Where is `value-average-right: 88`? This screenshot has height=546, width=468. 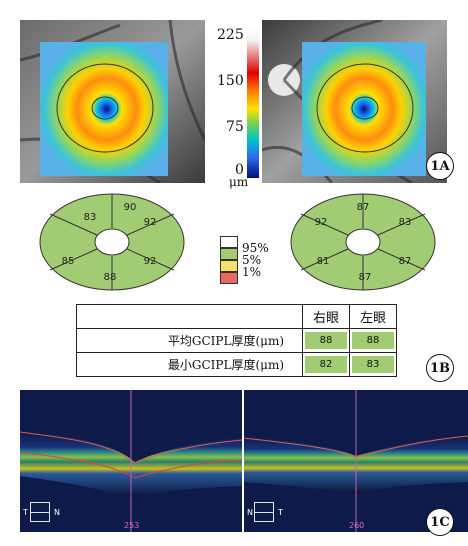
value-average-right: 88 is located at coordinates (326, 340).